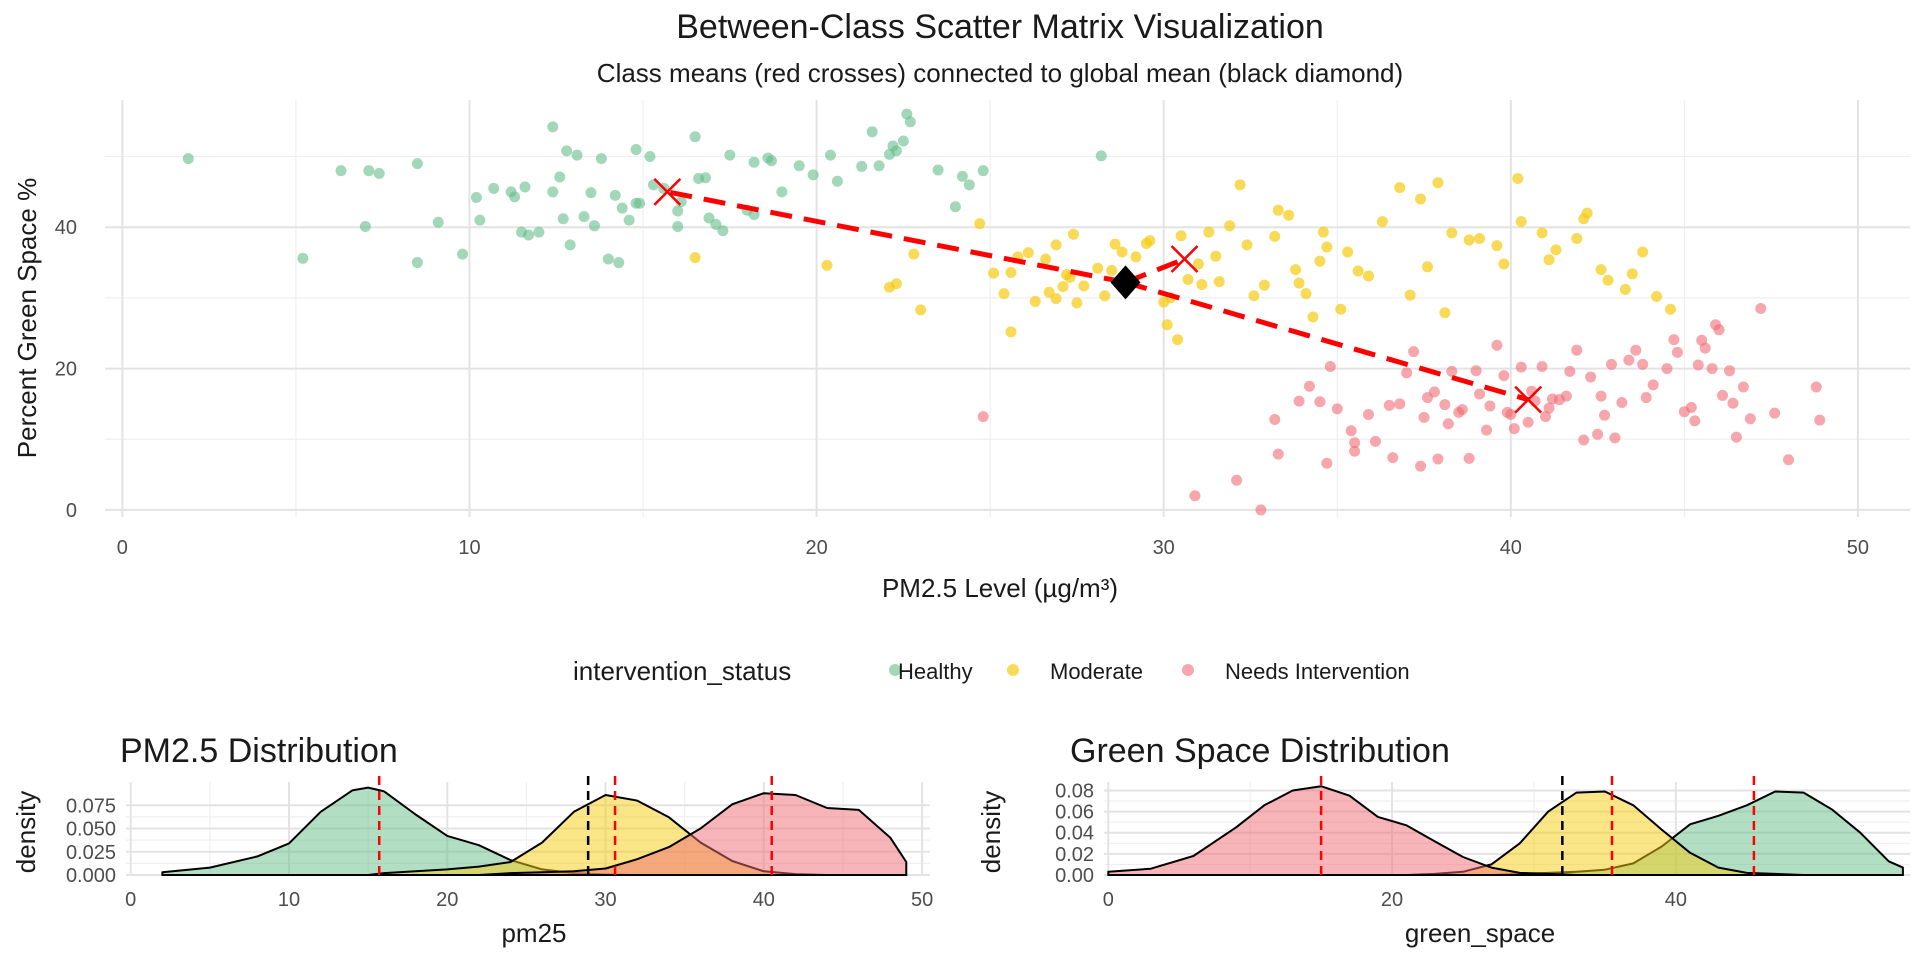 This screenshot has height=960, width=1920. I want to click on main-plot-means, so click(1098, 295).